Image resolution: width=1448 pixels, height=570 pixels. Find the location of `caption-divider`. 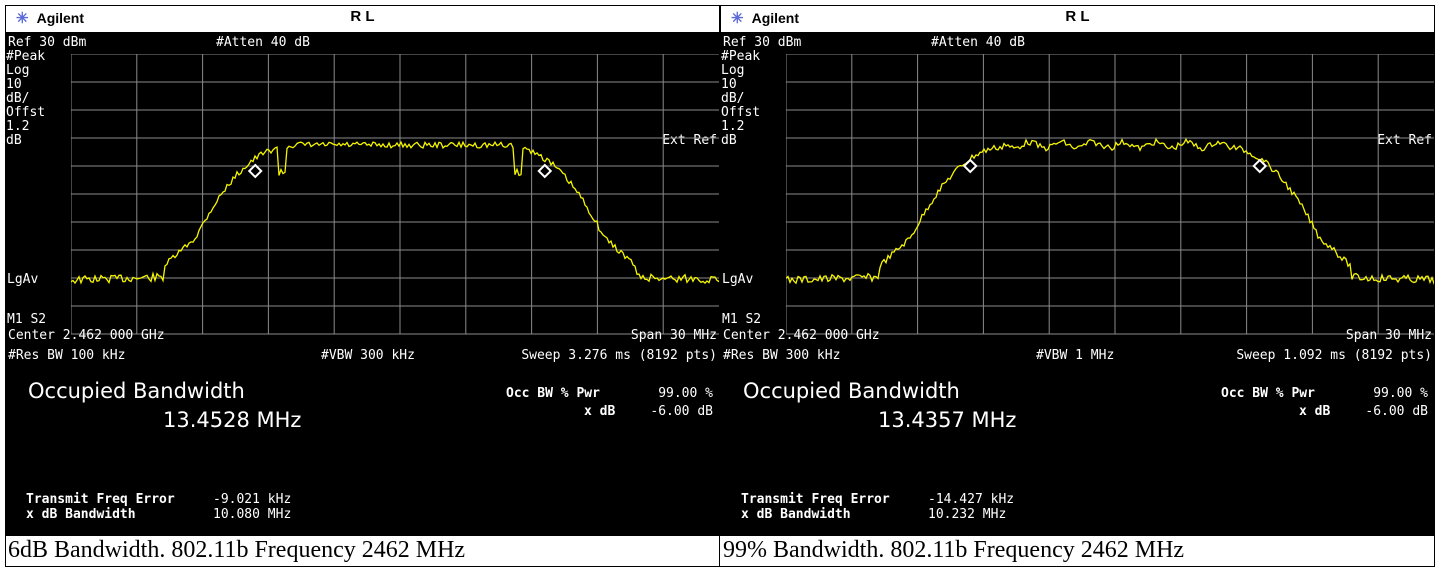

caption-divider is located at coordinates (719, 550).